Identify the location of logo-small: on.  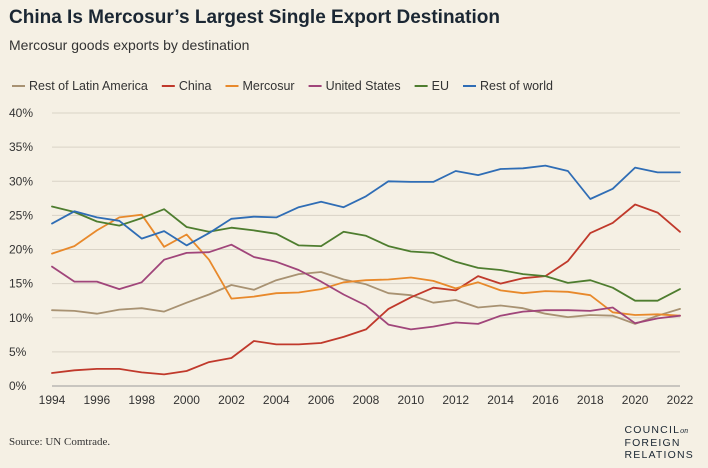
(684, 430).